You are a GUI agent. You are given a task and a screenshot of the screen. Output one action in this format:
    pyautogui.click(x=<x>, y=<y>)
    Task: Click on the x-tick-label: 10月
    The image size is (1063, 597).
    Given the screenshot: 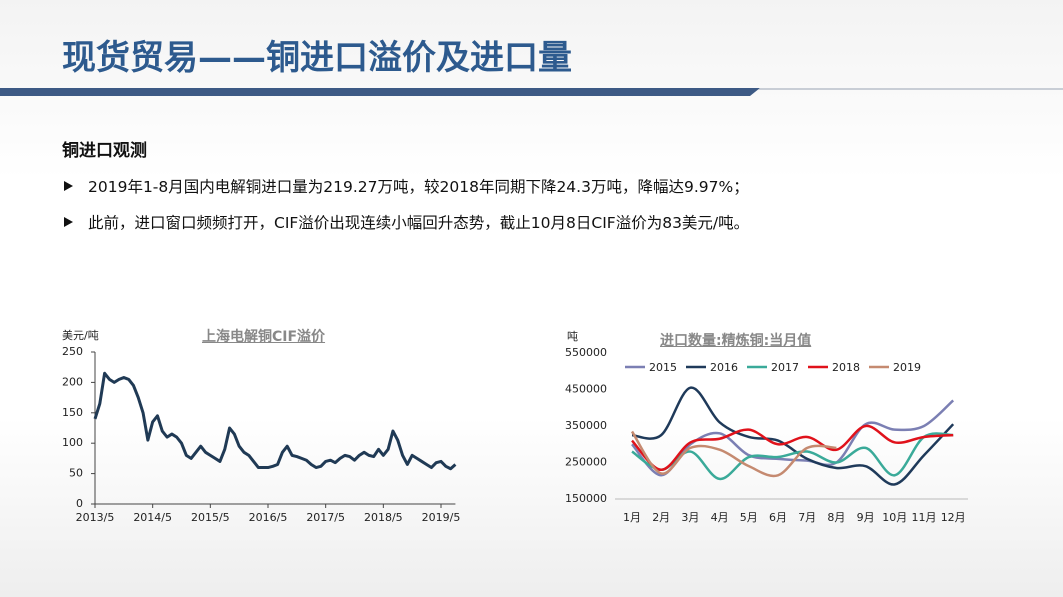 What is the action you would take?
    pyautogui.click(x=894, y=517)
    